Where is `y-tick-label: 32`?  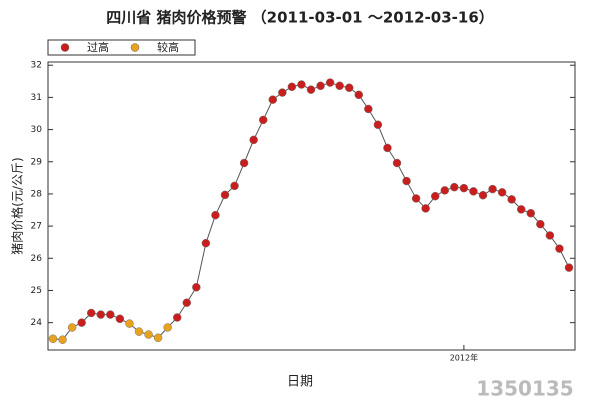 y-tick-label: 32 is located at coordinates (36, 66).